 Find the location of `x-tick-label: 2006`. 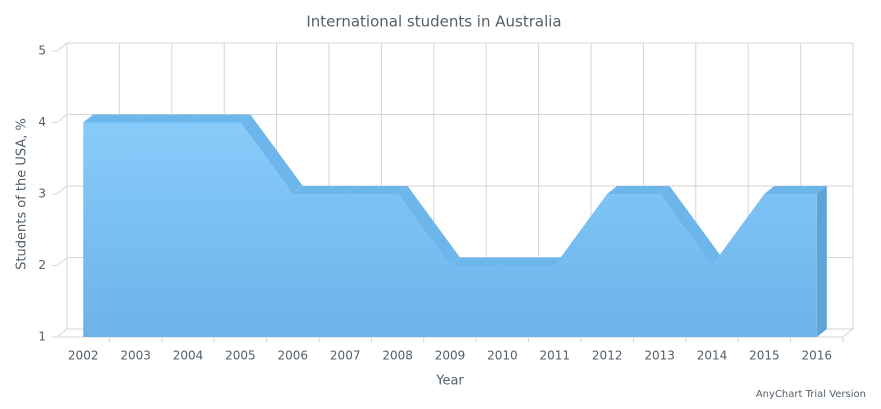

x-tick-label: 2006 is located at coordinates (293, 356).